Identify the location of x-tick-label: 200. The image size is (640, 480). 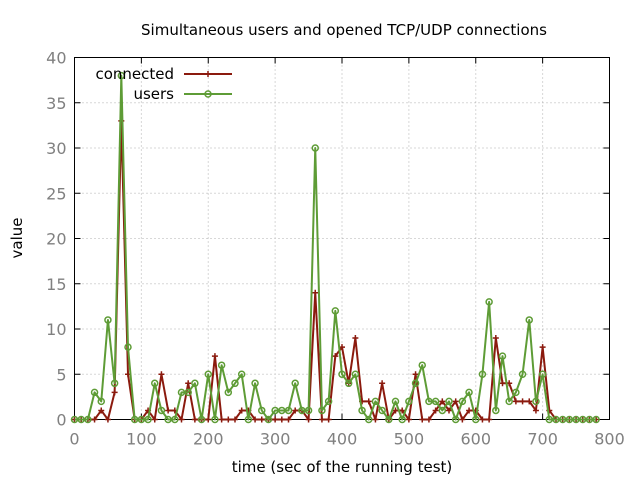
(208, 439).